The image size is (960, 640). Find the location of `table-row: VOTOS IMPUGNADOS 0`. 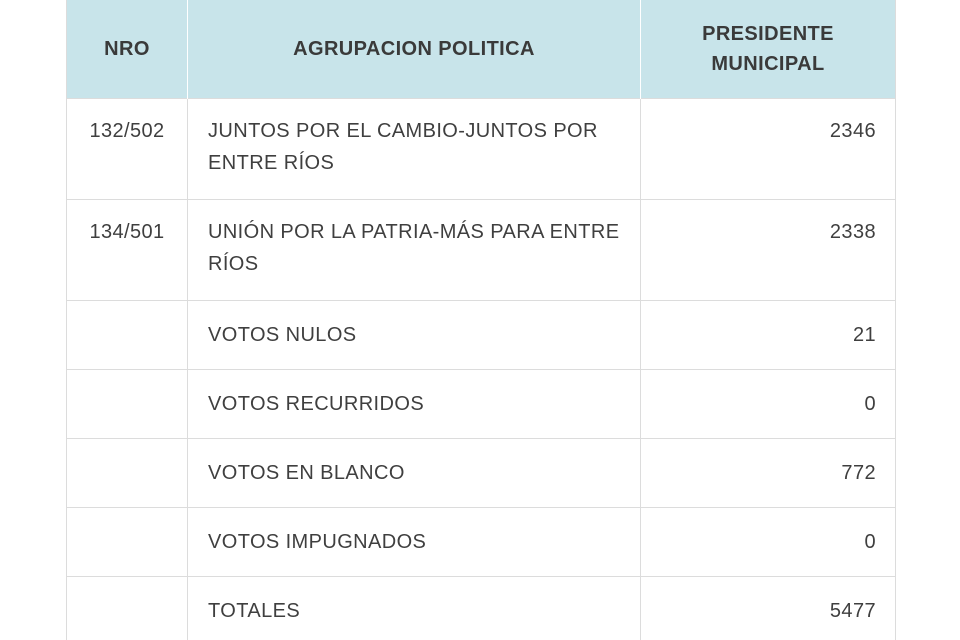

table-row: VOTOS IMPUGNADOS 0 is located at coordinates (481, 541).